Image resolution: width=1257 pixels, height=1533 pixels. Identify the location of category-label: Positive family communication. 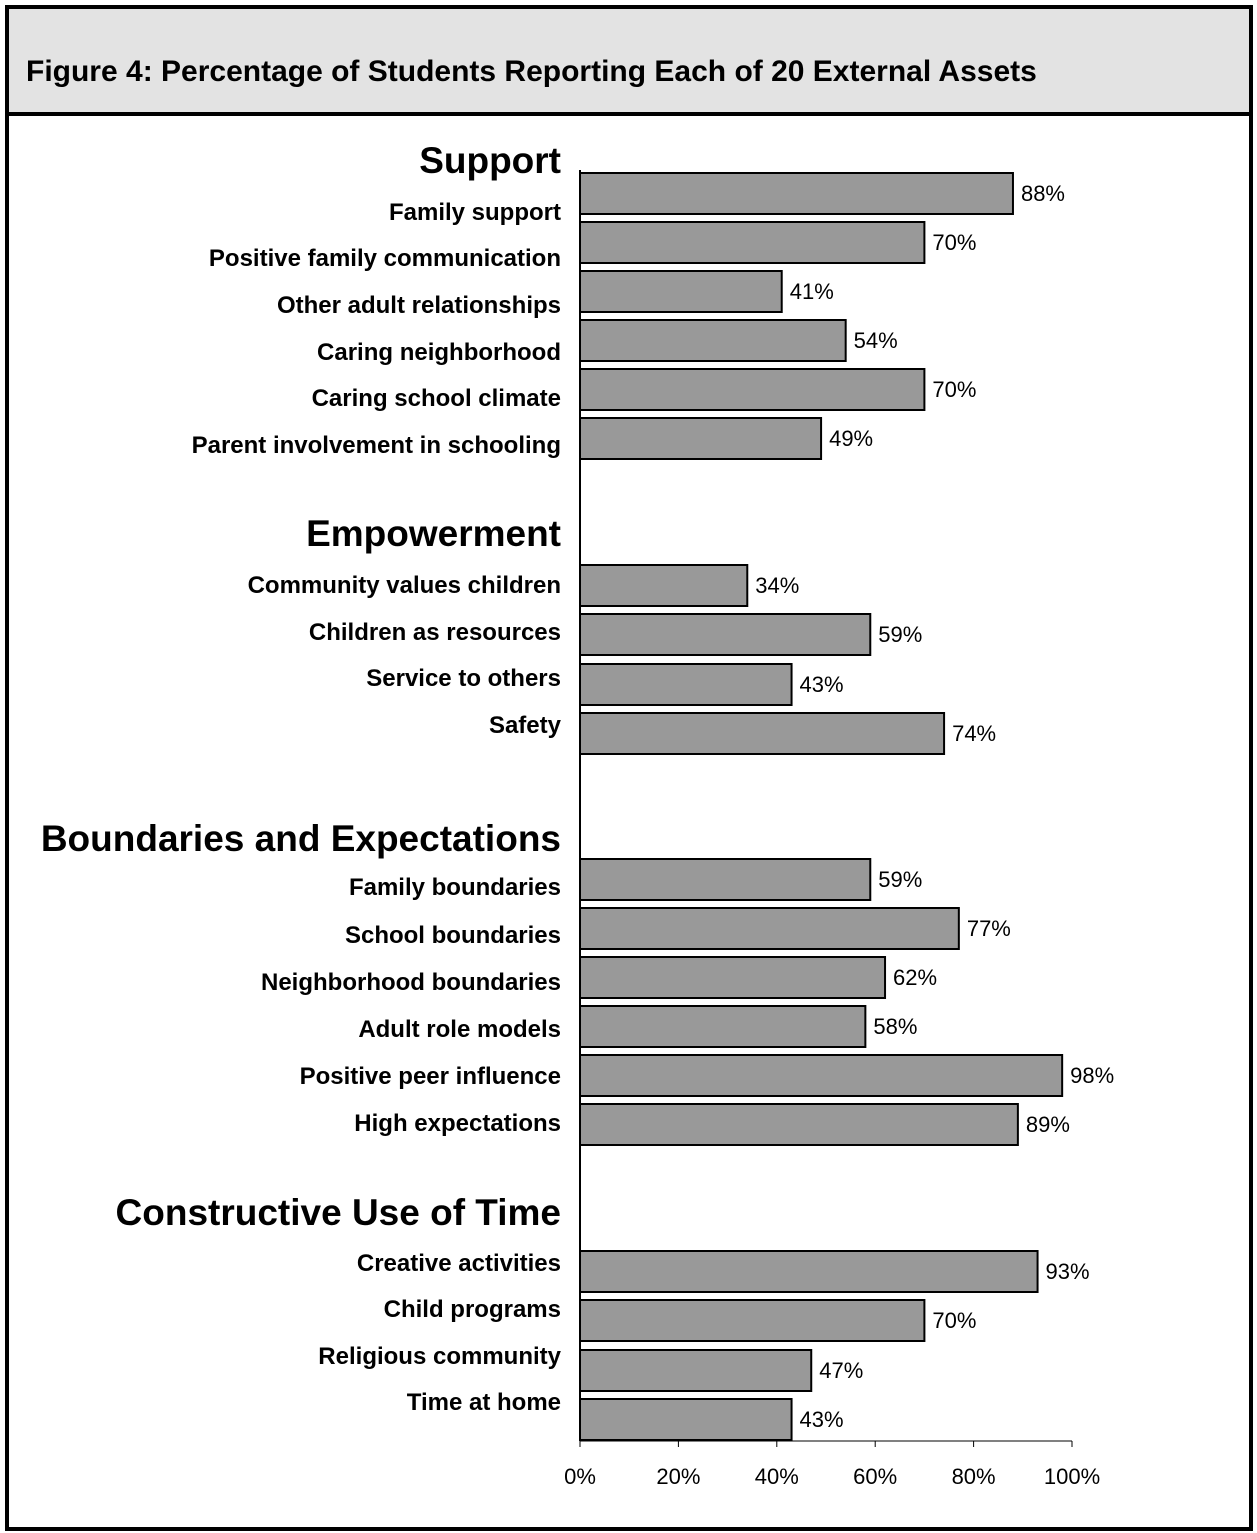
(385, 258).